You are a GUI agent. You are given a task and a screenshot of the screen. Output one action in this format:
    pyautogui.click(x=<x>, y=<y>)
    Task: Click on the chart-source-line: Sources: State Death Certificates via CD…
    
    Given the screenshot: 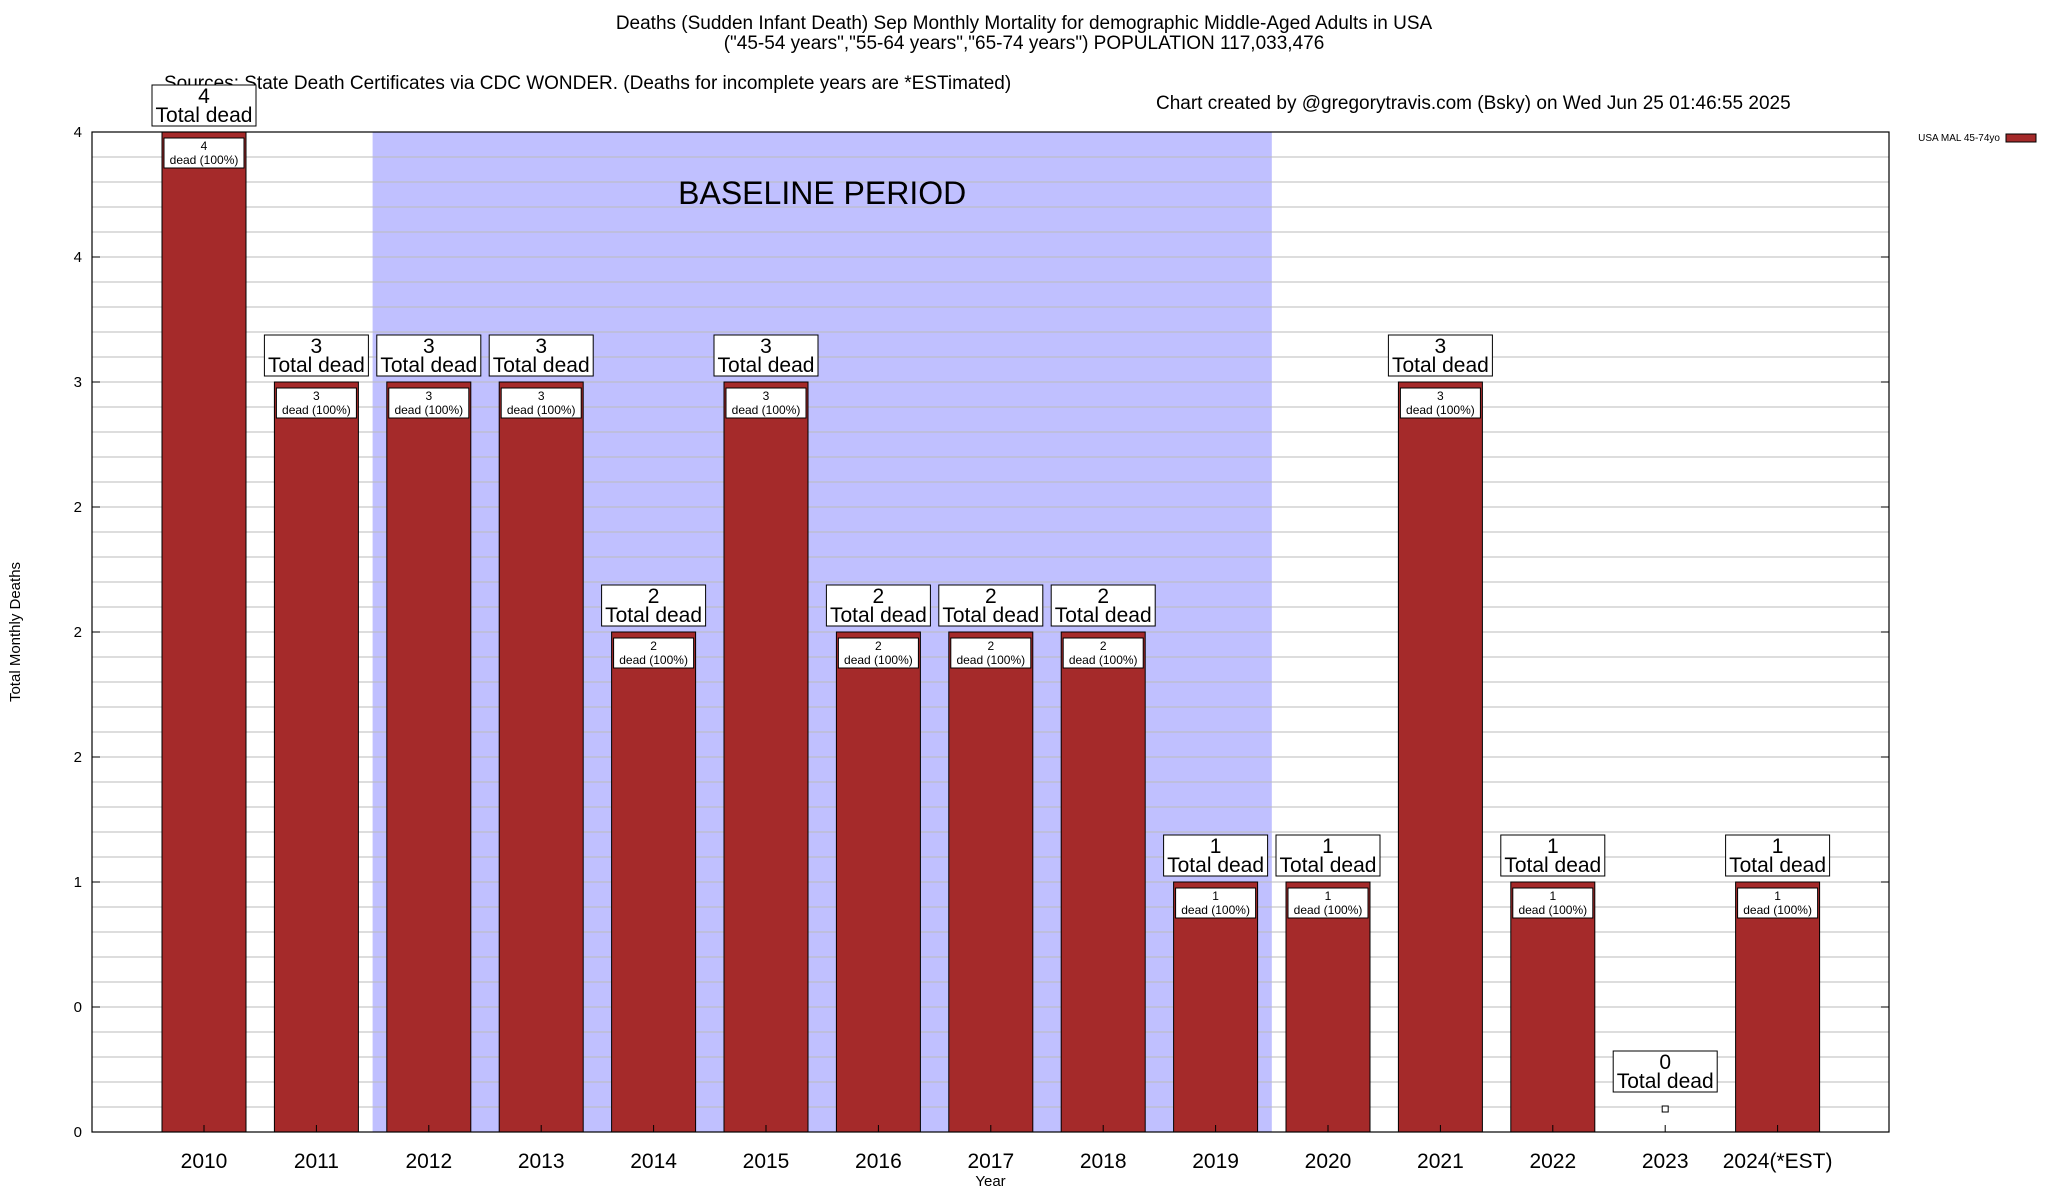 What is the action you would take?
    pyautogui.click(x=1024, y=84)
    